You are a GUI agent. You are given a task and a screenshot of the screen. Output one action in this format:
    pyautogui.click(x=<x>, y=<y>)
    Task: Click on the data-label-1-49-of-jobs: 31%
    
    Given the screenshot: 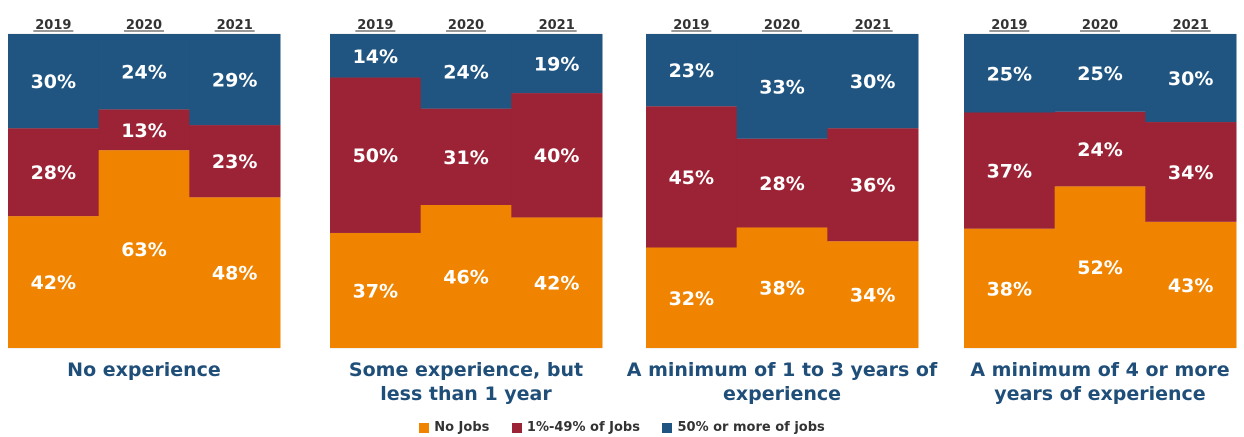 What is the action you would take?
    pyautogui.click(x=465, y=158)
    